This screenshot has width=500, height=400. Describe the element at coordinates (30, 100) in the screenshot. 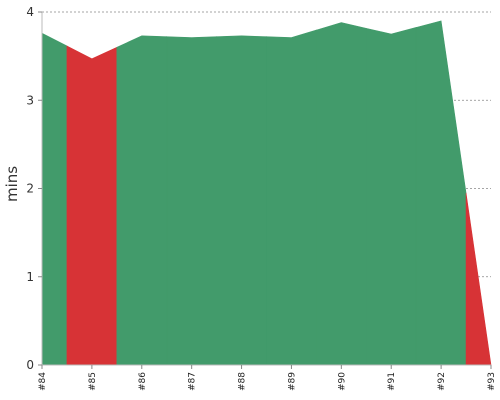

I see `y-tick-label: 3` at that location.